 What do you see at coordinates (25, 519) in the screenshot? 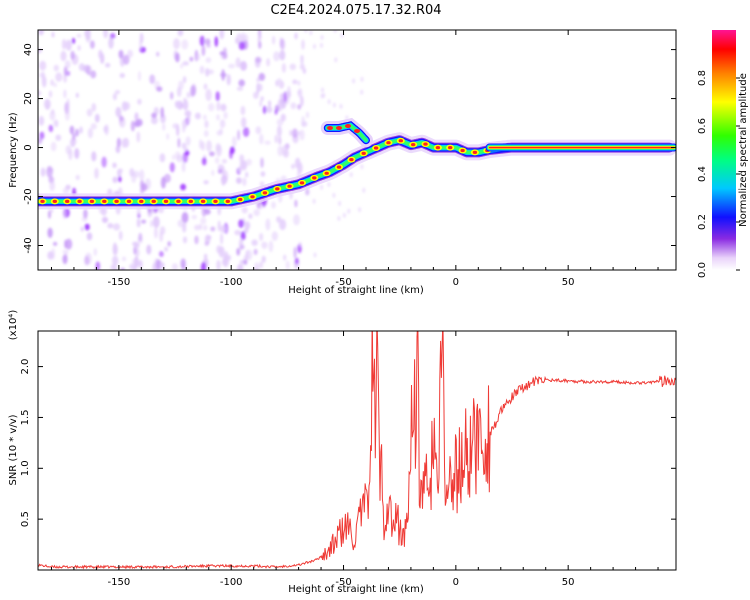
I see `snr-y-tick-label: 0.5` at bounding box center [25, 519].